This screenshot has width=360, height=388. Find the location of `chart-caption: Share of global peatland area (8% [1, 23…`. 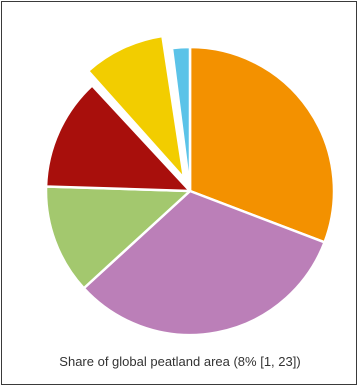

chart-caption: Share of global peatland area (8% [1, 23… is located at coordinates (180, 361).